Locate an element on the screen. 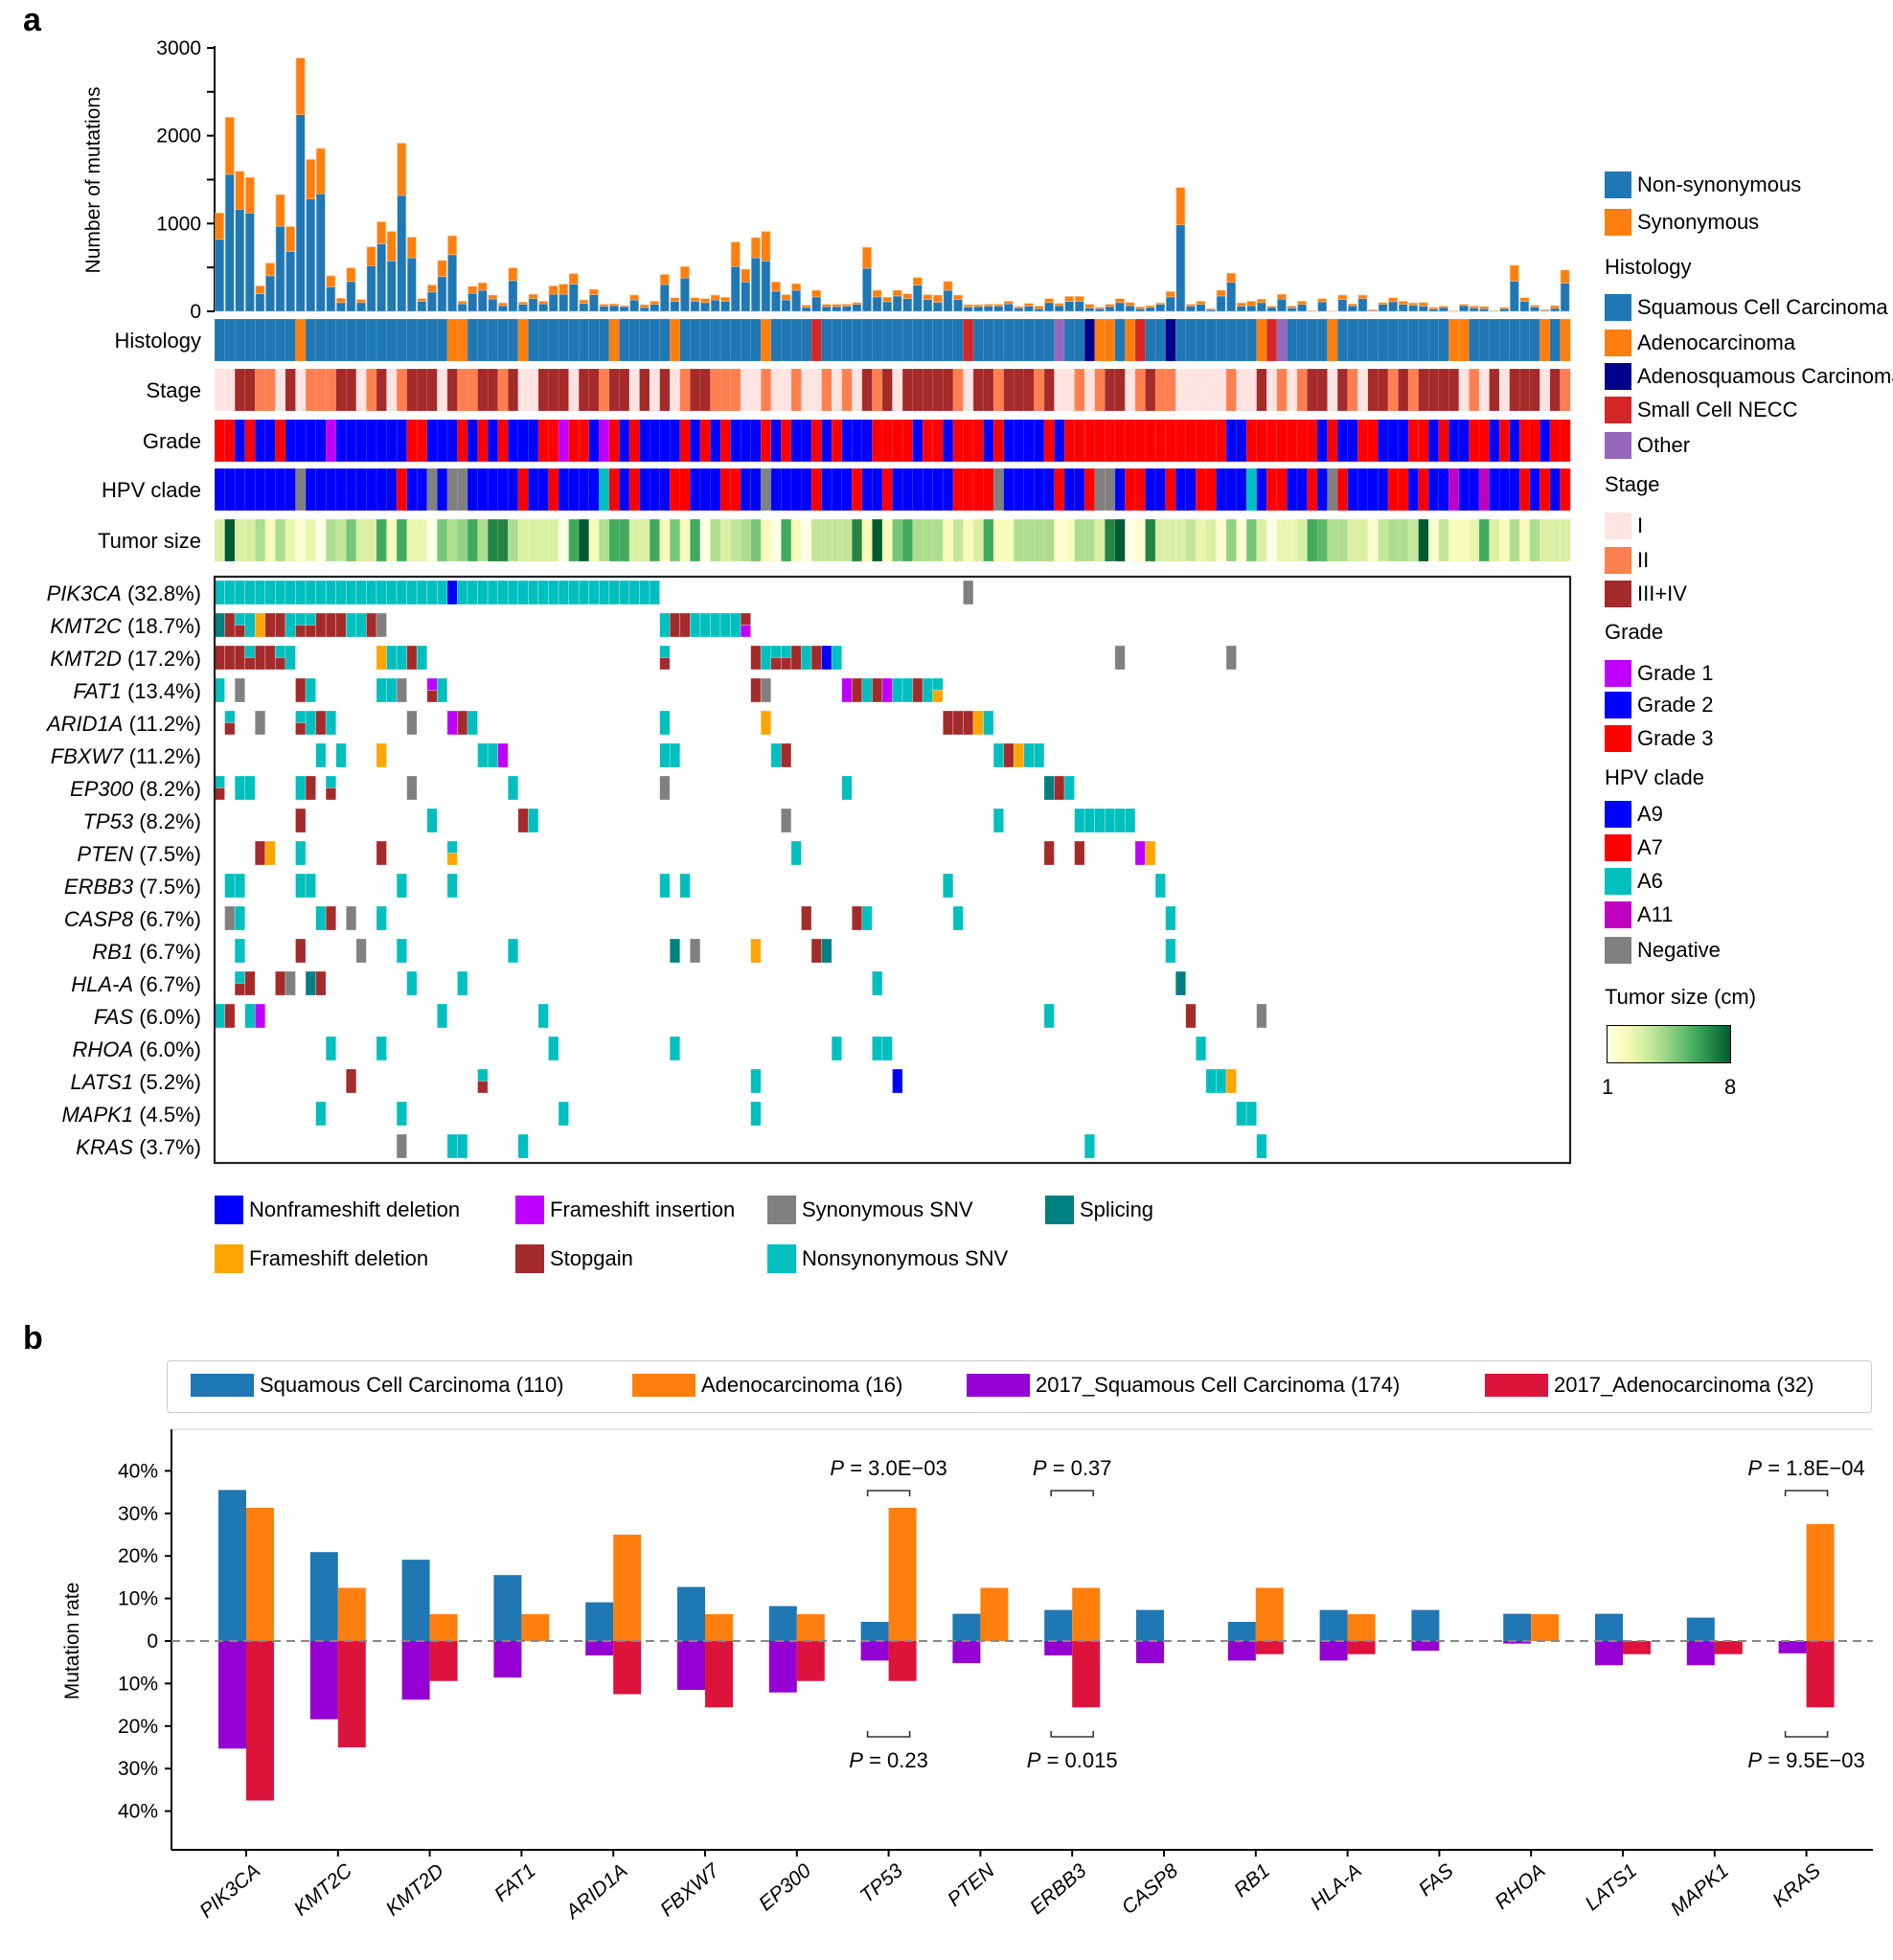 This screenshot has width=1893, height=1960. gene-name: FAS is located at coordinates (113, 1017).